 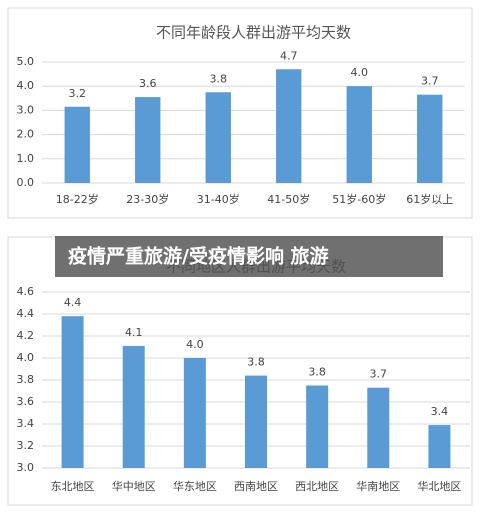 I want to click on x-tick-label: 华中地区, so click(x=134, y=486).